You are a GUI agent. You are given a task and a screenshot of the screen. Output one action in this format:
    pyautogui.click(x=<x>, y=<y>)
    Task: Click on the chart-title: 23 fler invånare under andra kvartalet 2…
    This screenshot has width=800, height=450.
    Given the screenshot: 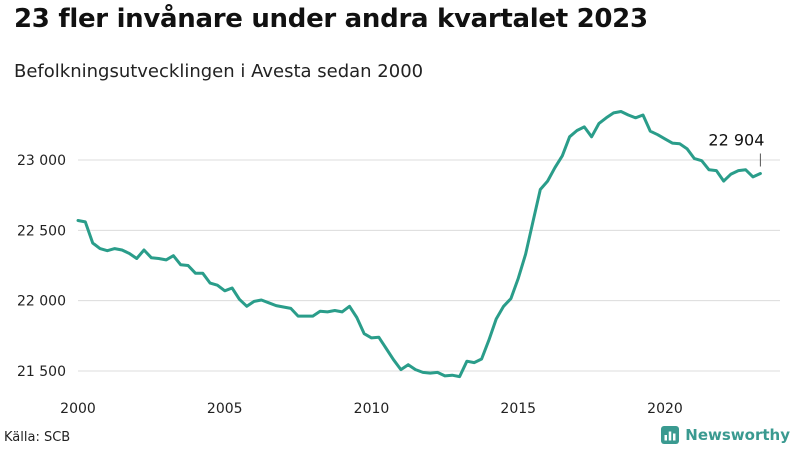 What is the action you would take?
    pyautogui.click(x=331, y=19)
    